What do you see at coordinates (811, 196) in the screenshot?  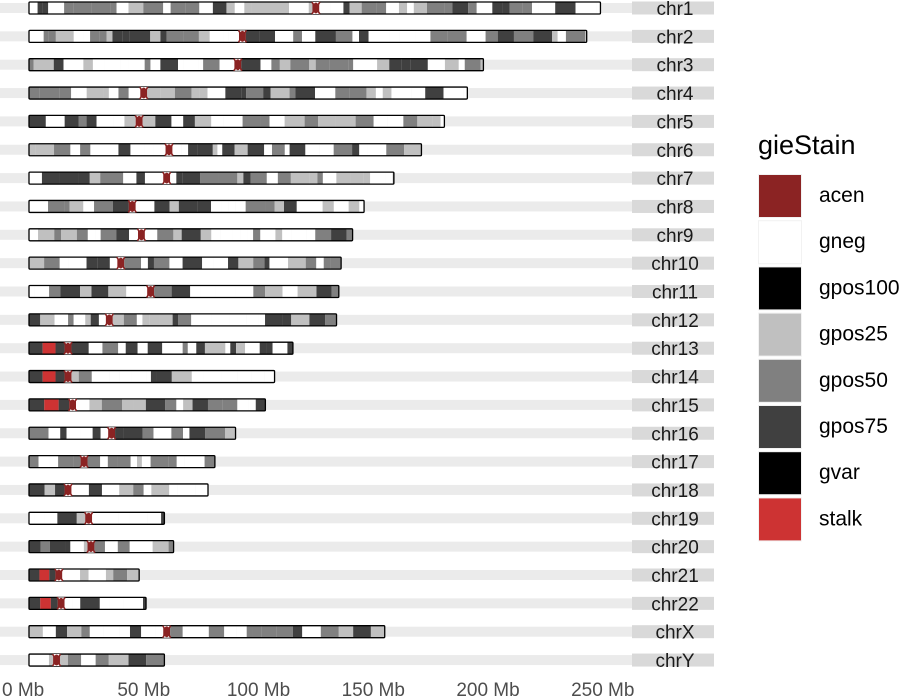 I see `legend-item-acen: acen` at bounding box center [811, 196].